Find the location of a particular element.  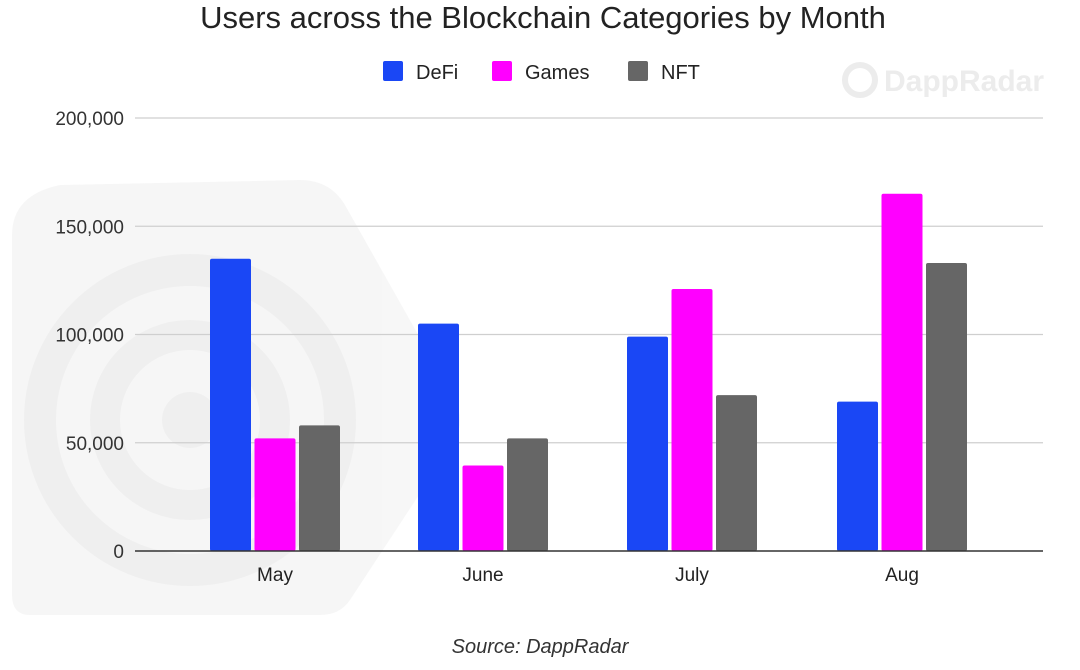

legend-swatch-nft is located at coordinates (638, 71).